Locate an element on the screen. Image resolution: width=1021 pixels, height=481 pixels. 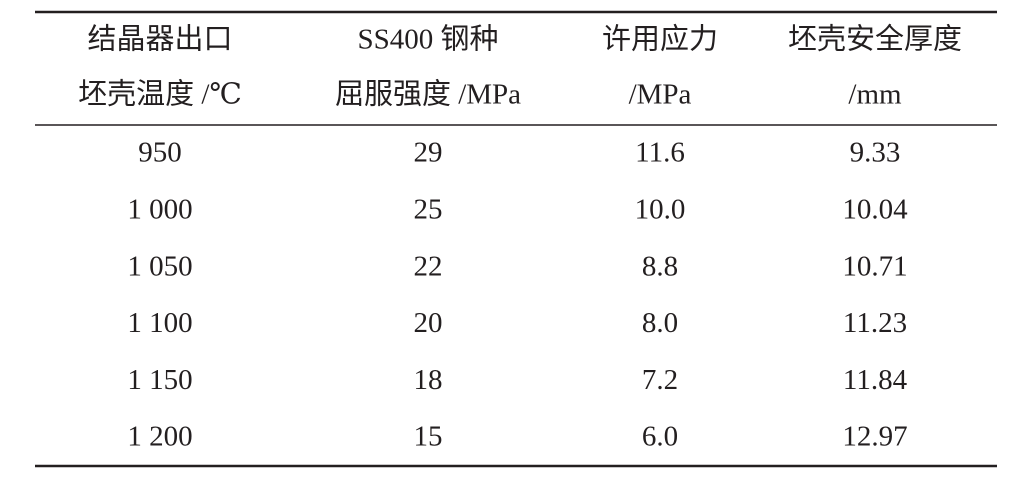
header-cell: 许用应力 is located at coordinates (660, 39).